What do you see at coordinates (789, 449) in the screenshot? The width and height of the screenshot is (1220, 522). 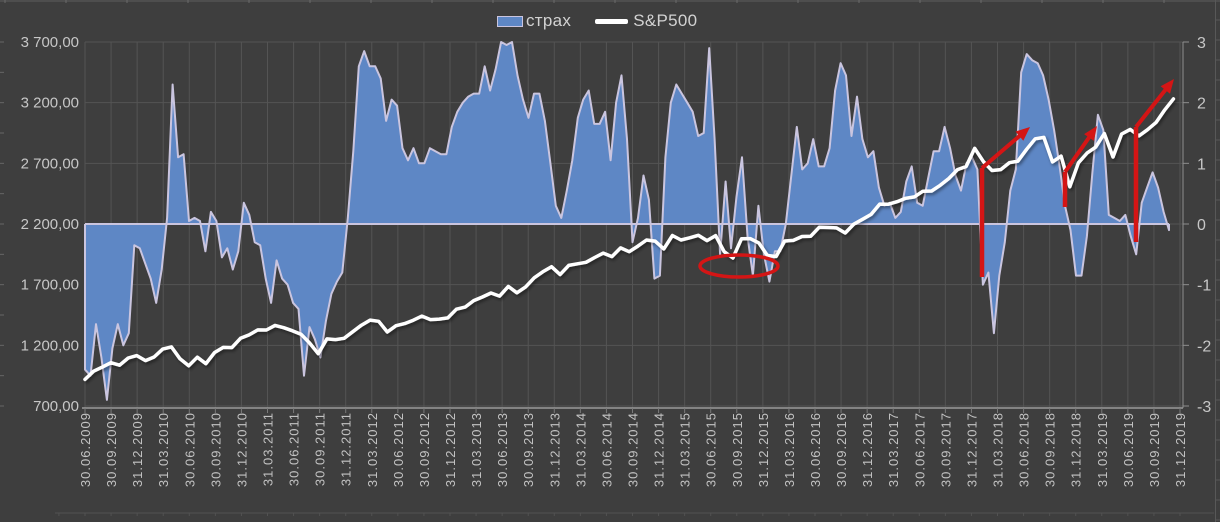 I see `x-axis-label: 31.03.2016` at bounding box center [789, 449].